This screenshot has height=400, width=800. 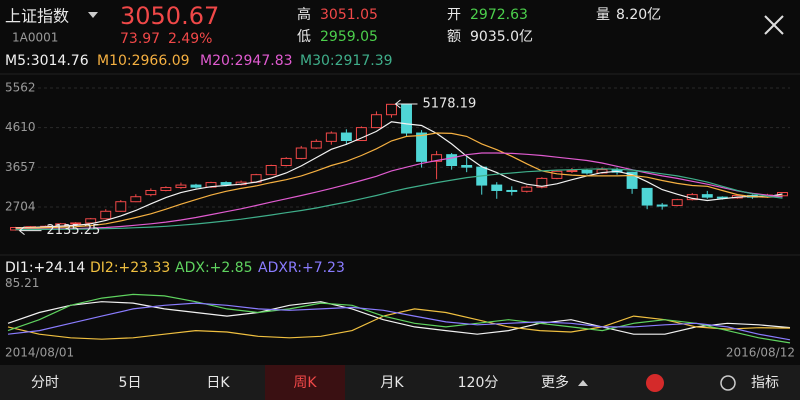 I want to click on price: 3050.67, so click(x=169, y=16).